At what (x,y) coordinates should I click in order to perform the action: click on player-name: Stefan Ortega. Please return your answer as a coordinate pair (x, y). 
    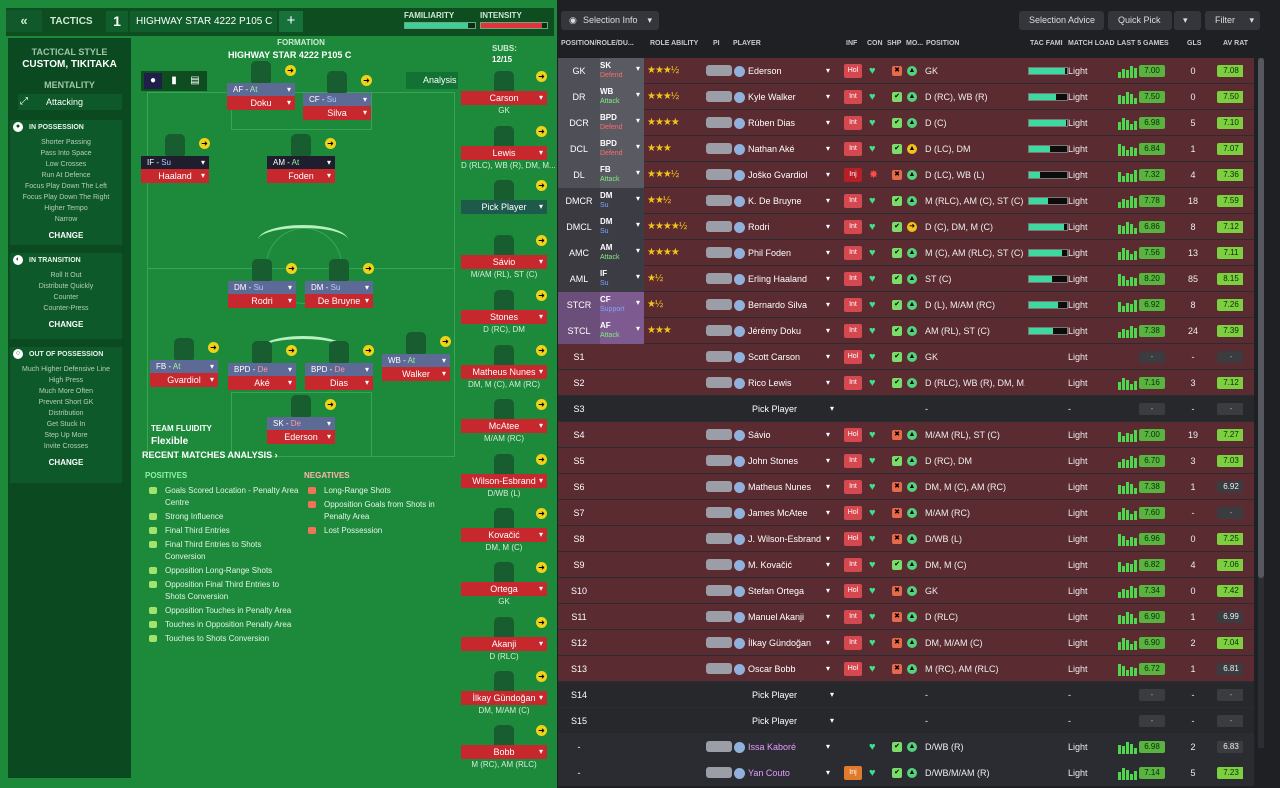
    Looking at the image, I should click on (776, 591).